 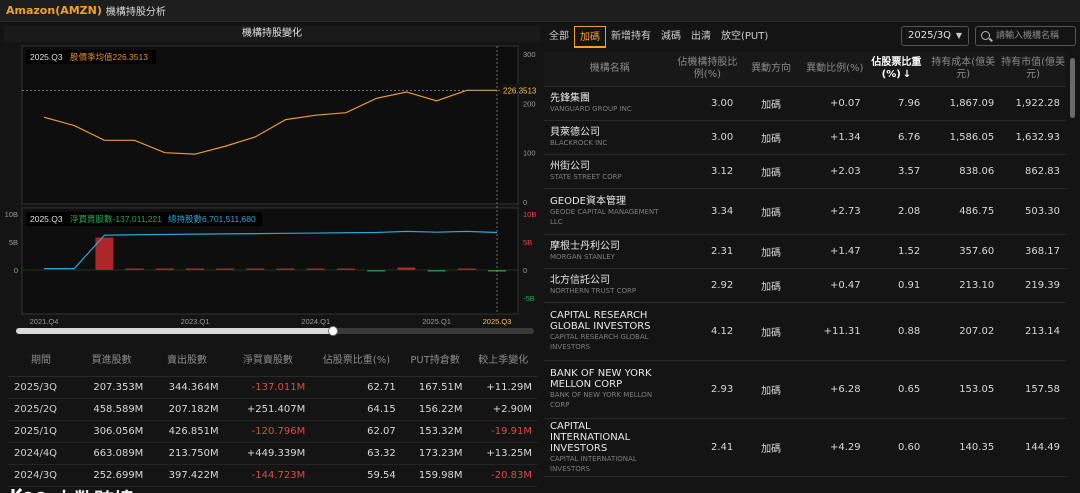 What do you see at coordinates (580, 280) in the screenshot?
I see `institution-name: 北方信託公司` at bounding box center [580, 280].